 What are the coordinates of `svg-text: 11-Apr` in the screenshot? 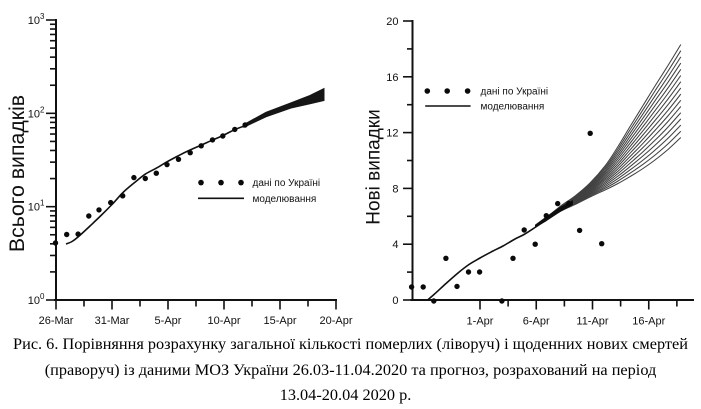 It's located at (592, 322).